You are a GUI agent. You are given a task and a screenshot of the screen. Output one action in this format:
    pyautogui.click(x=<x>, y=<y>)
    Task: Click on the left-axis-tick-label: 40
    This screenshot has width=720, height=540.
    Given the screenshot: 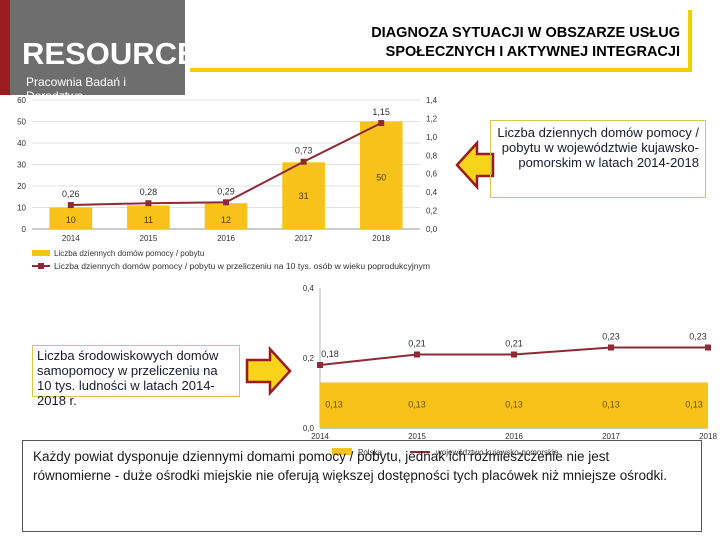 What is the action you would take?
    pyautogui.click(x=21, y=143)
    